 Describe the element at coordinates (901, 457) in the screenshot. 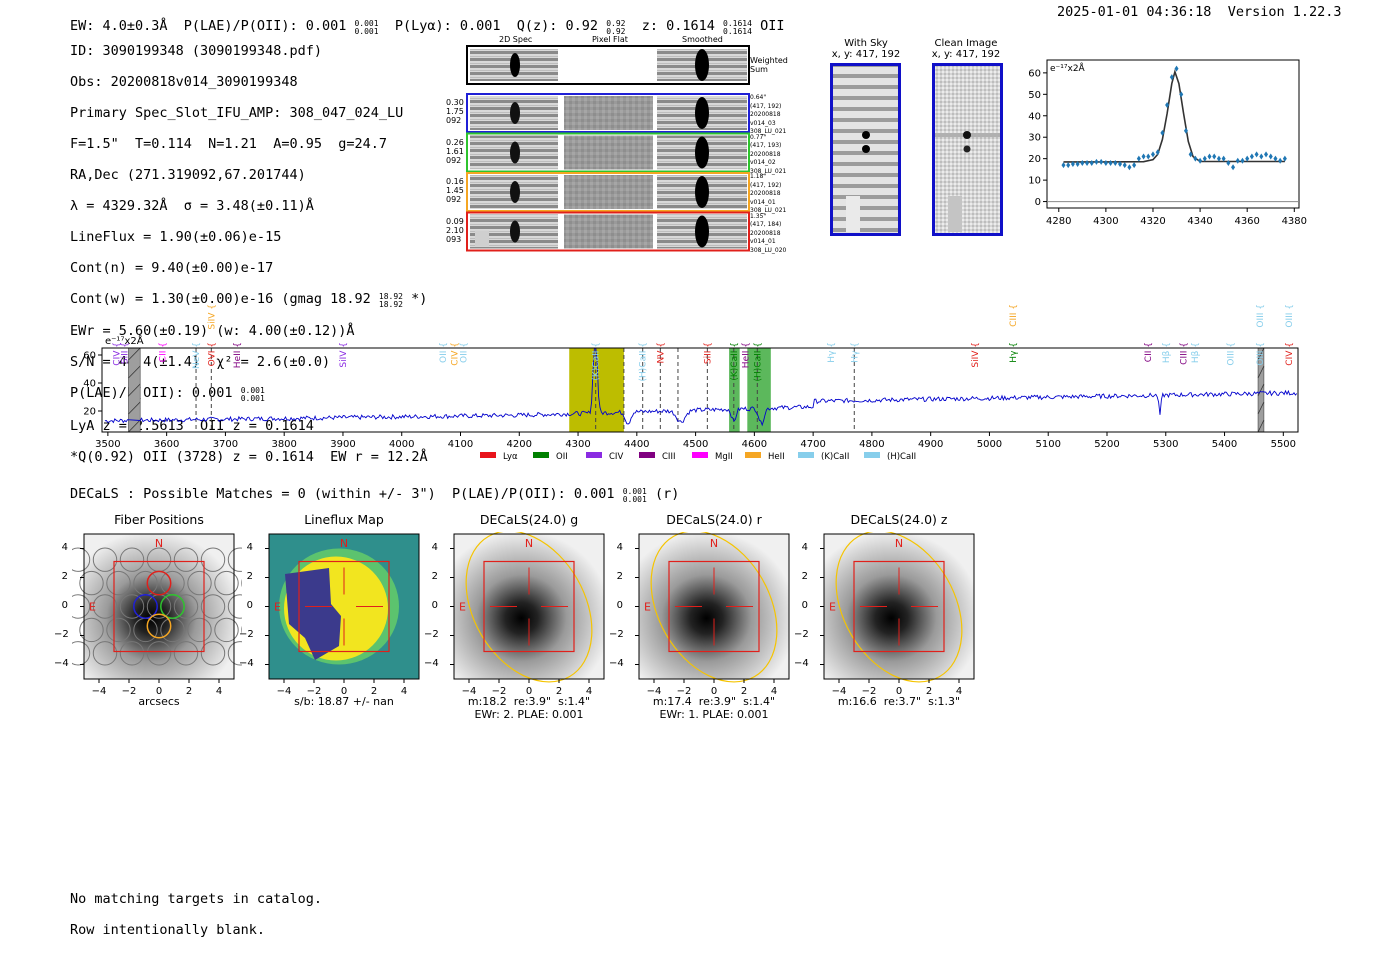

I see `legend-label: (H)CaII` at that location.